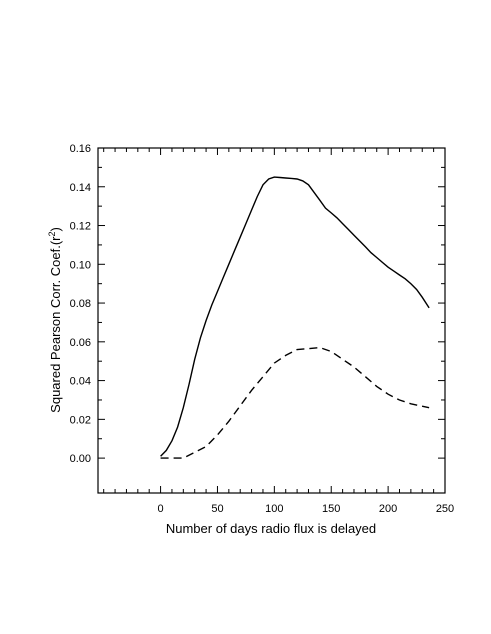 The image size is (491, 634). Describe the element at coordinates (80, 459) in the screenshot. I see `y-tick-label: 0.00` at that location.